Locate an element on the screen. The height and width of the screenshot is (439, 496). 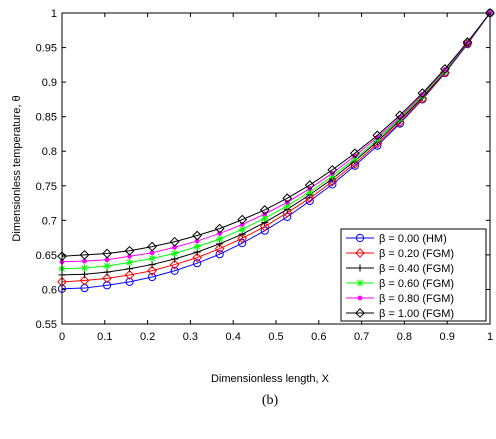
figure-caption: (b) is located at coordinates (270, 400).